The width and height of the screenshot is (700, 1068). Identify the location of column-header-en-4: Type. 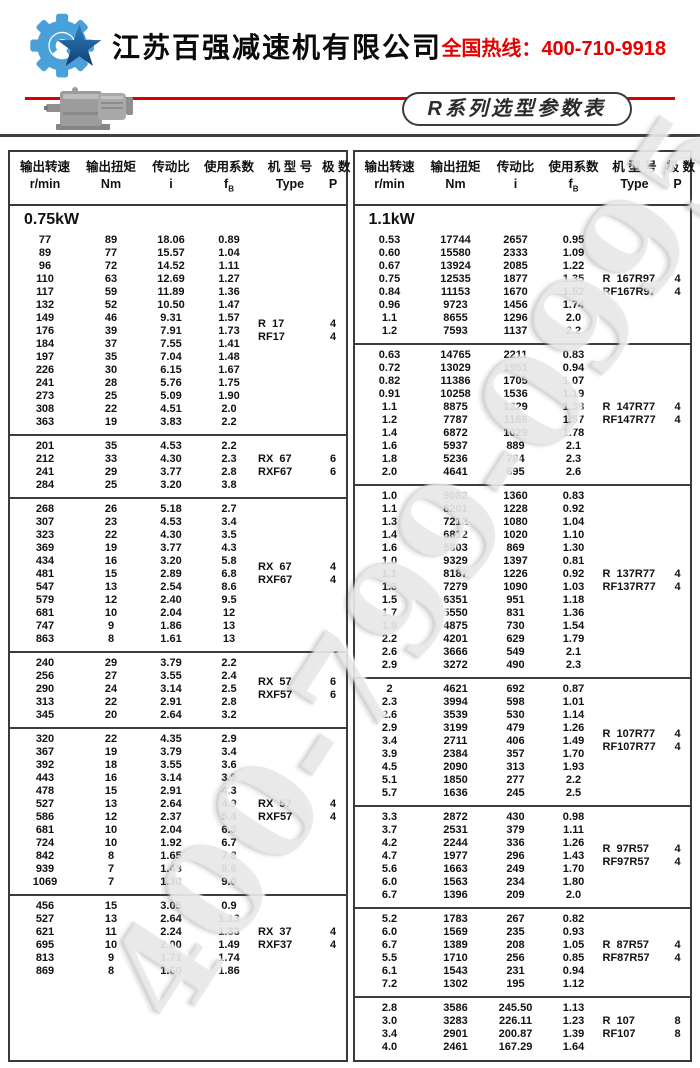
(290, 184).